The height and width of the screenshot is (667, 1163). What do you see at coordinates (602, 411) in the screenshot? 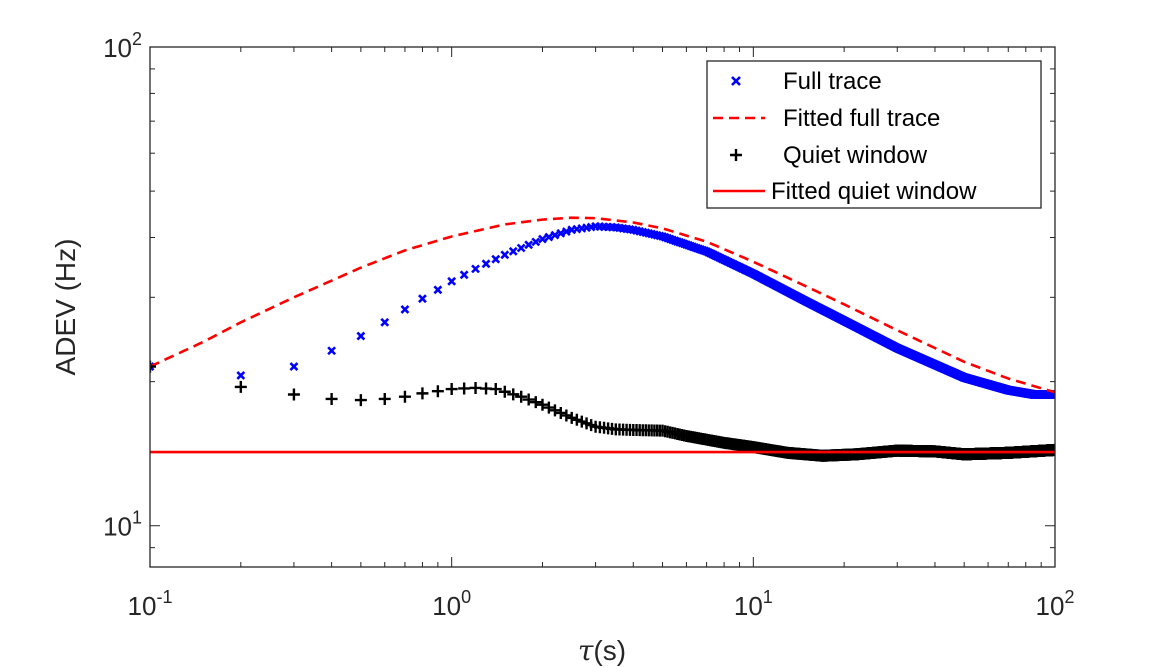
I see `series-quiet-window` at bounding box center [602, 411].